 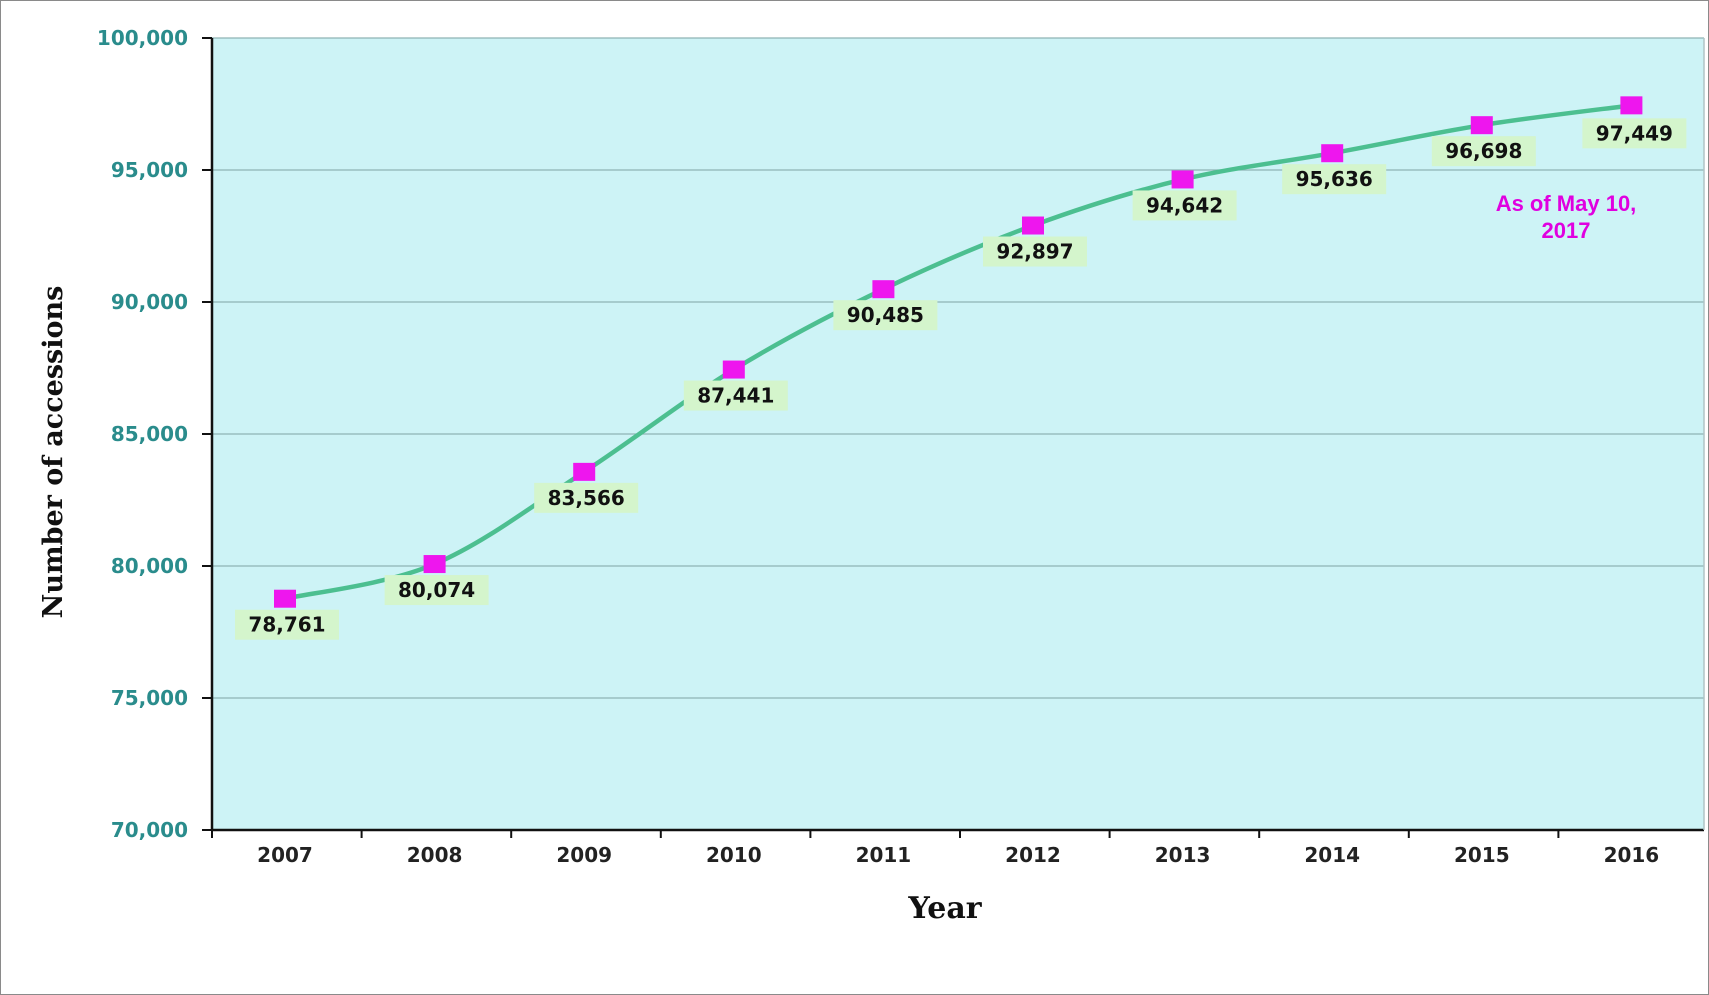 I want to click on data-label: 78,761, so click(x=286, y=625).